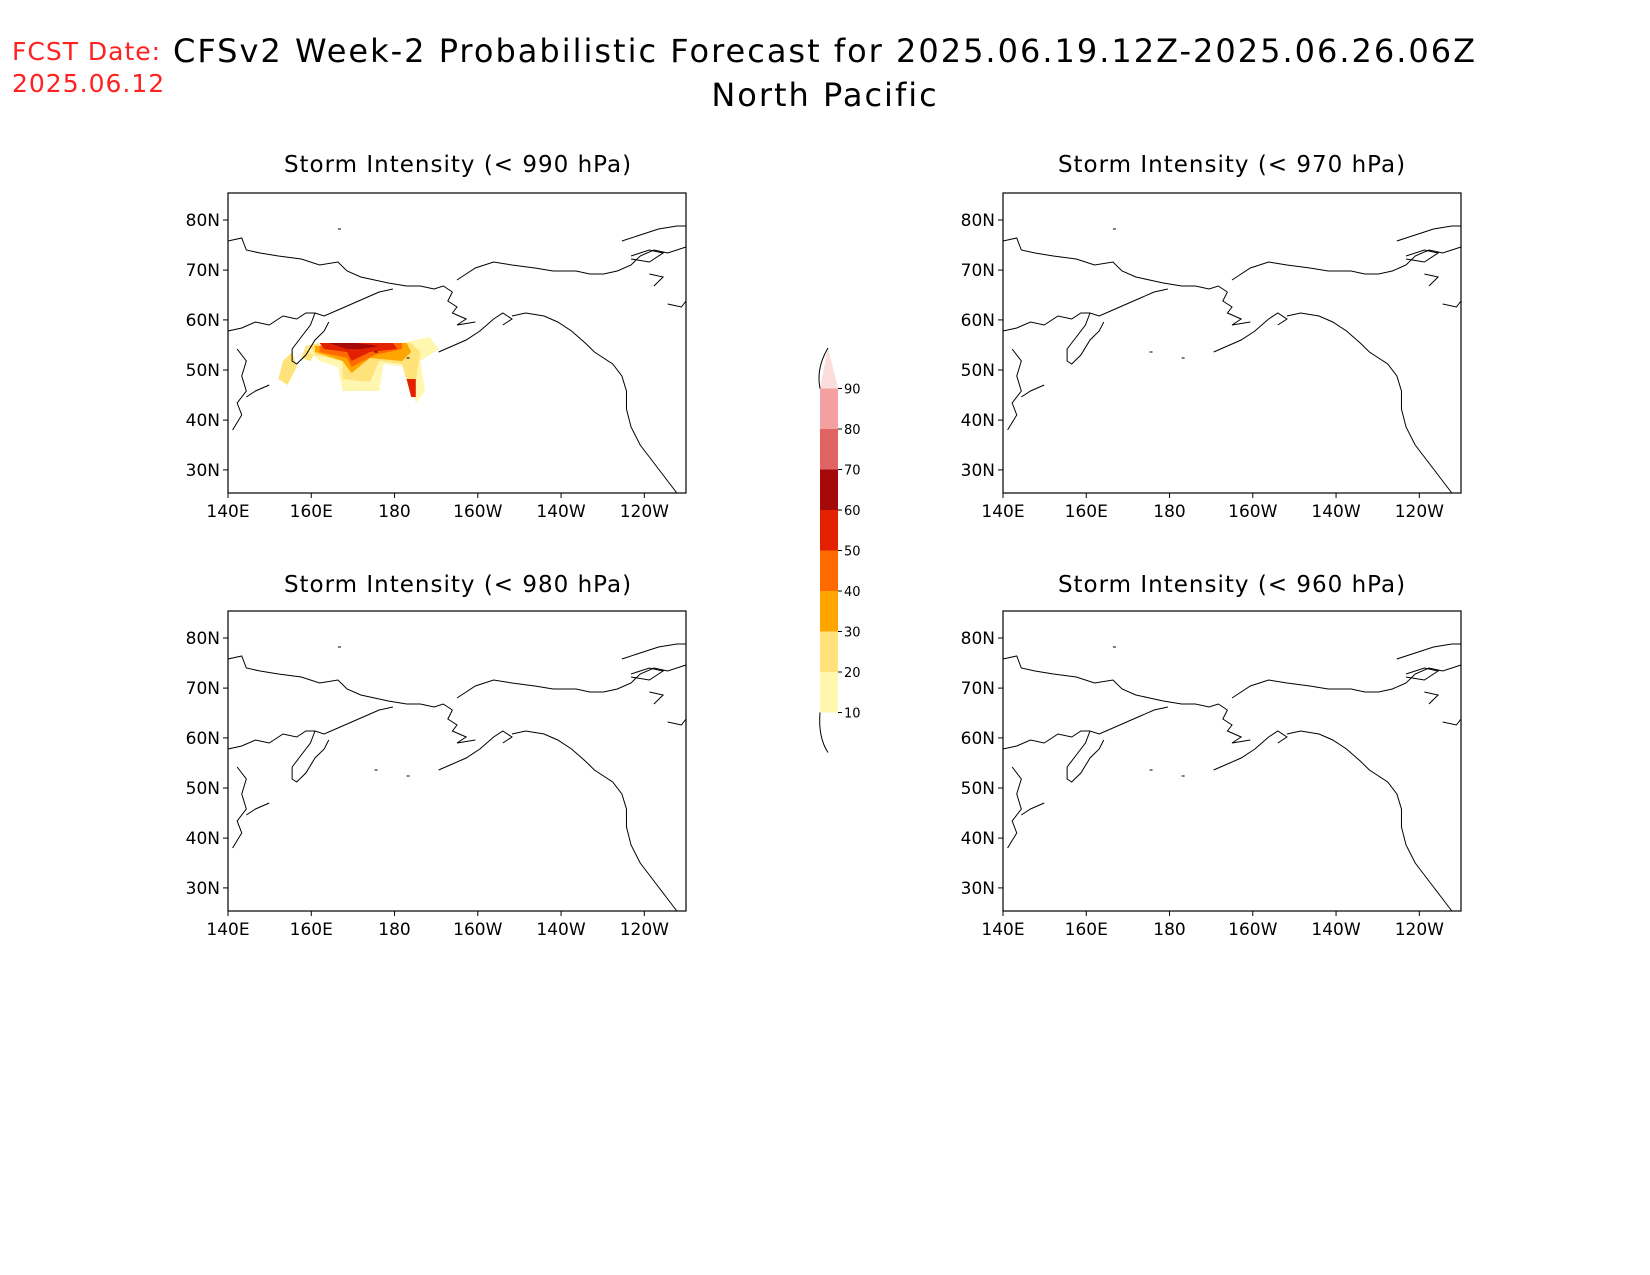 The height and width of the screenshot is (1275, 1650). I want to click on probability-region, so click(354, 346).